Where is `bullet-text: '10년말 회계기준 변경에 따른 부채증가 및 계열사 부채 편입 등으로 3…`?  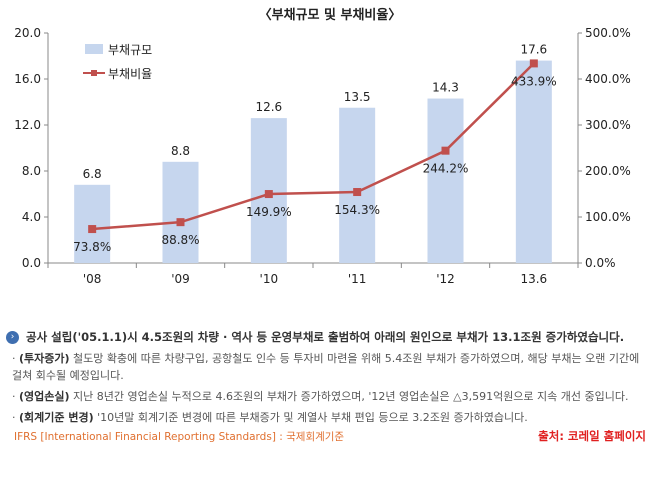
bullet-text: '10년말 회계기준 변경에 따른 부채증가 및 계열사 부채 편입 등으로 3… is located at coordinates (310, 417).